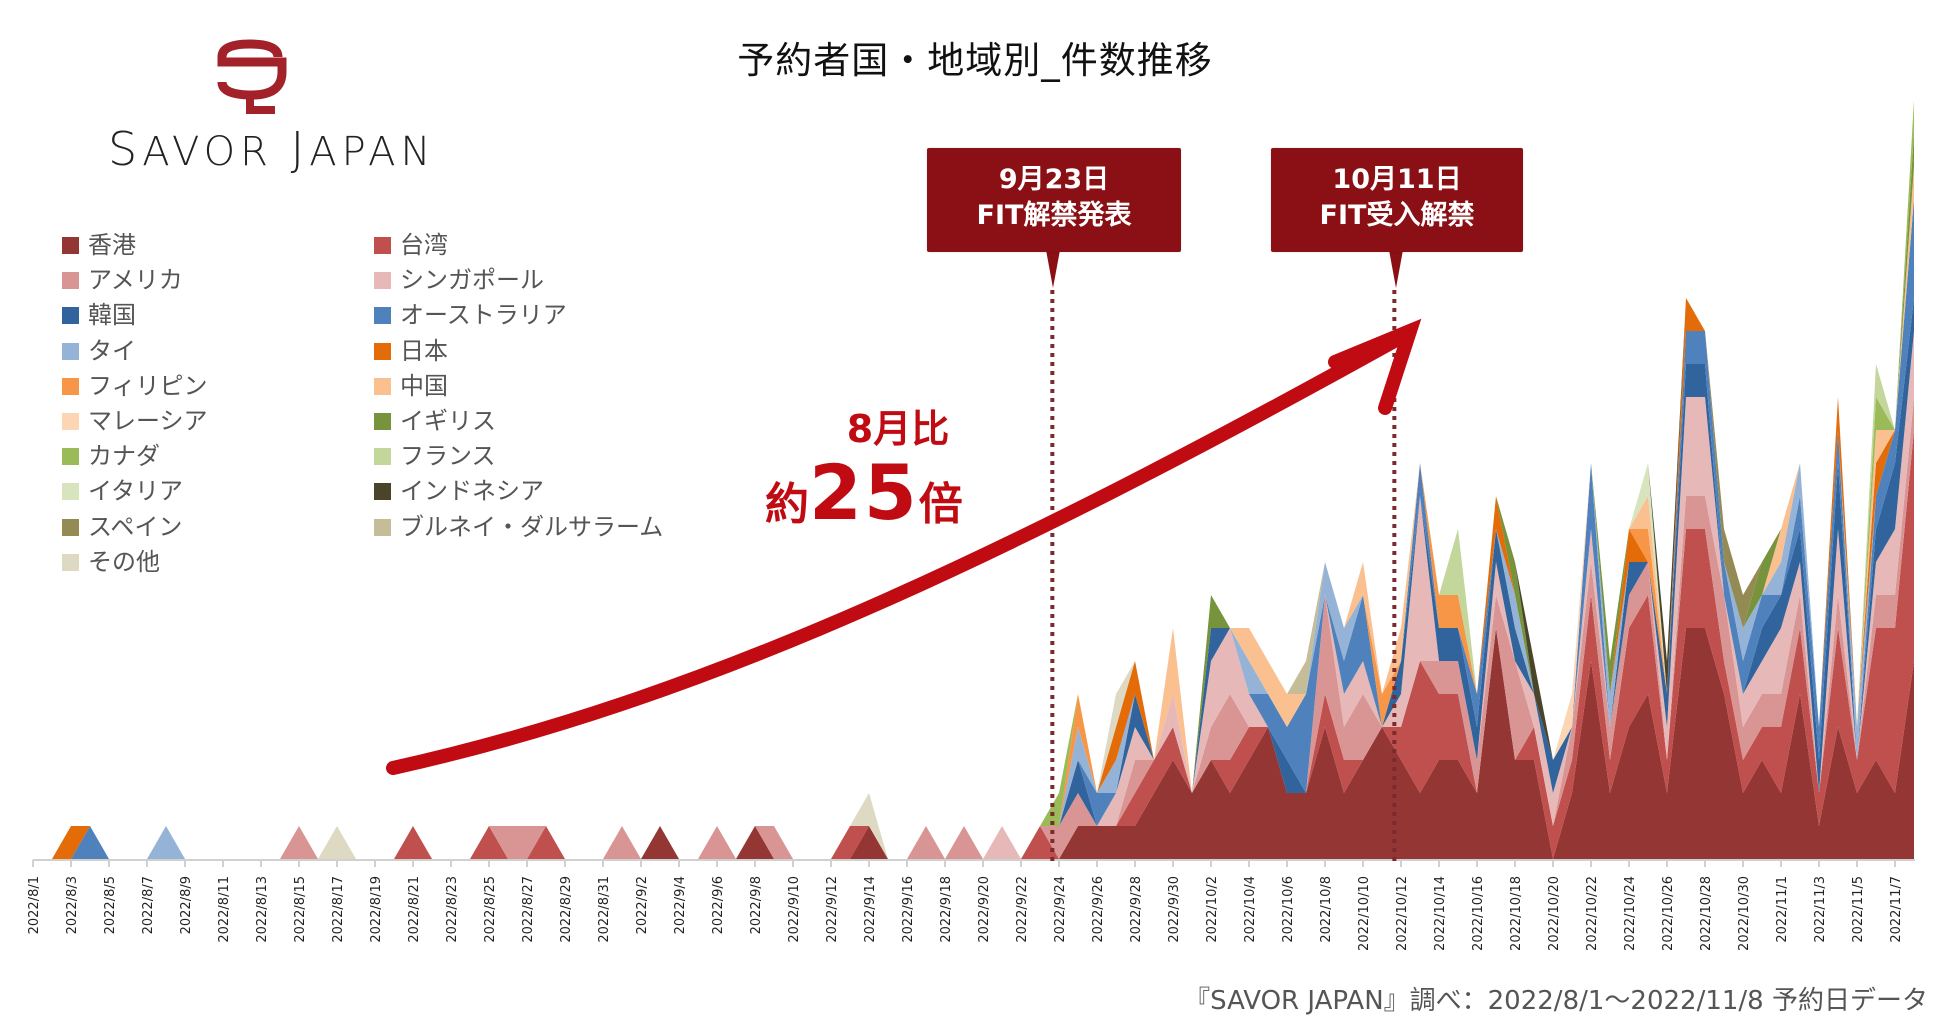  I want to click on x-tick-label: 2022/11/3, so click(1820, 909).